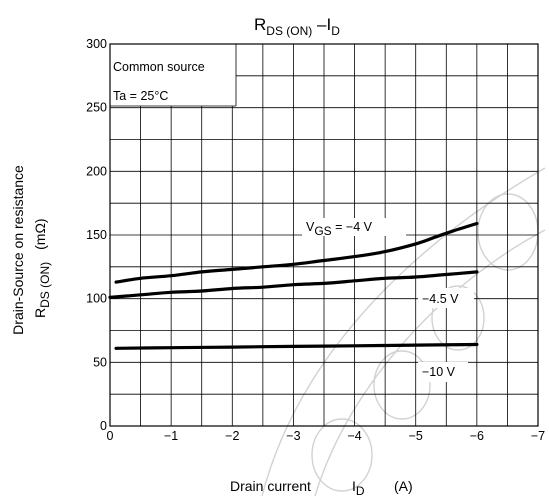  Describe the element at coordinates (402, 385) in the screenshot. I see `watermark-letter-e` at that location.